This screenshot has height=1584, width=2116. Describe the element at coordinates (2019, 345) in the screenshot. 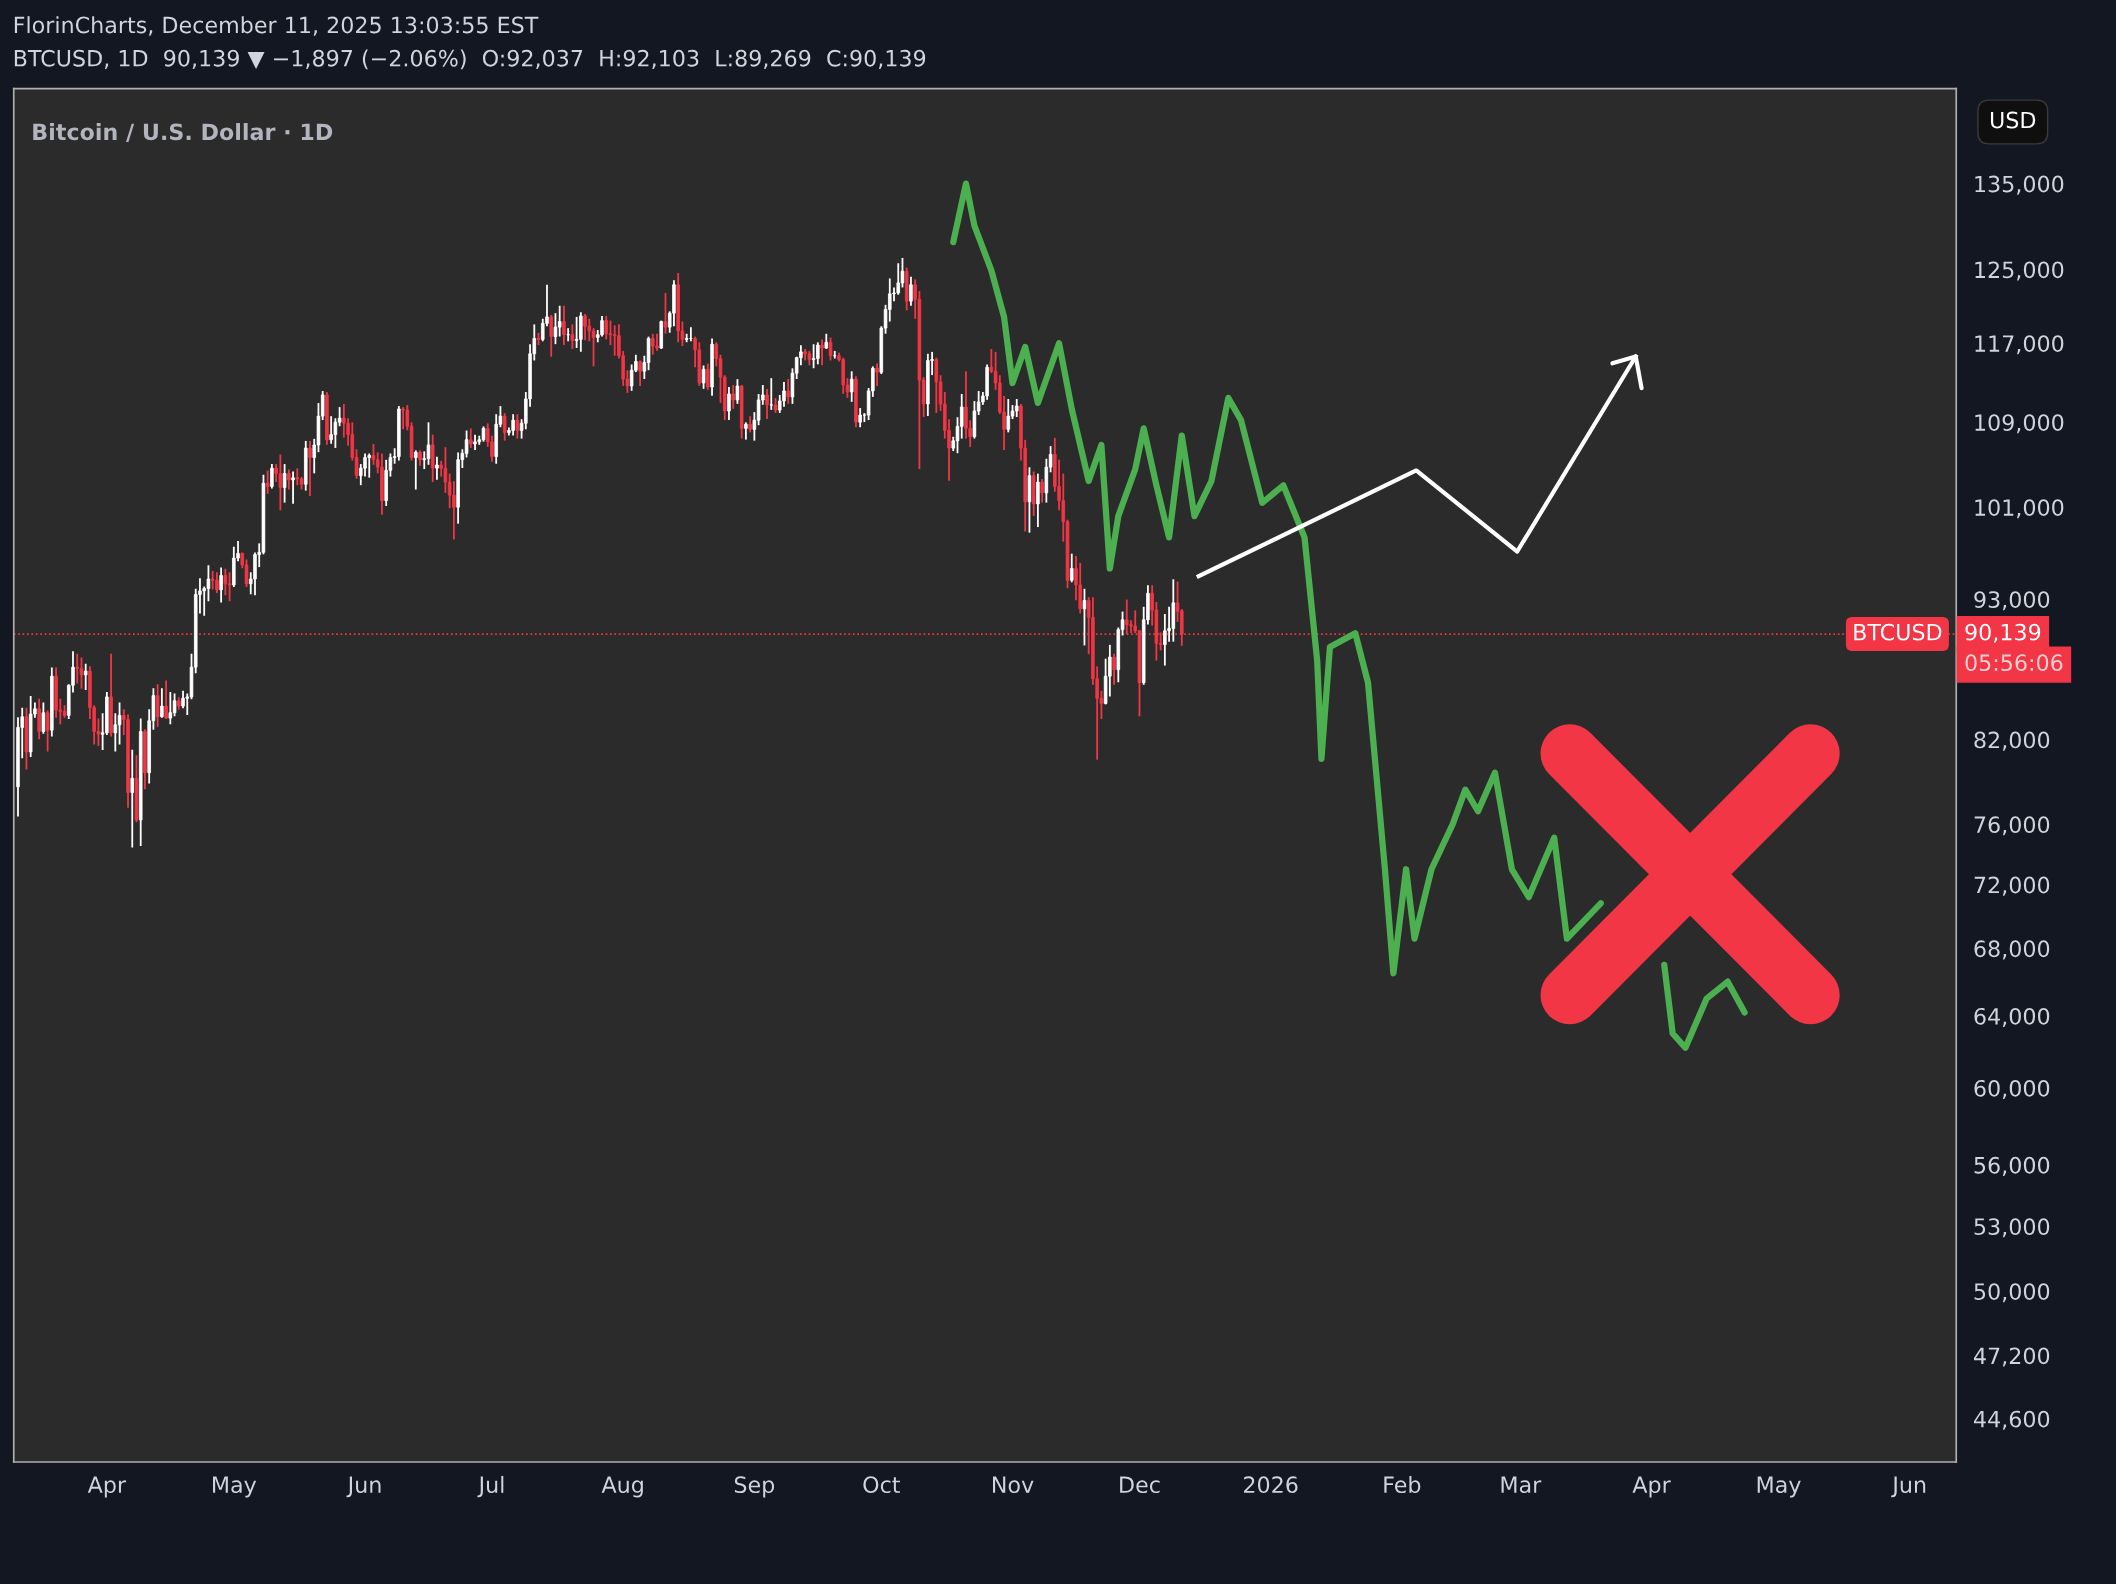

I see `y-tick-label: 117,000` at that location.